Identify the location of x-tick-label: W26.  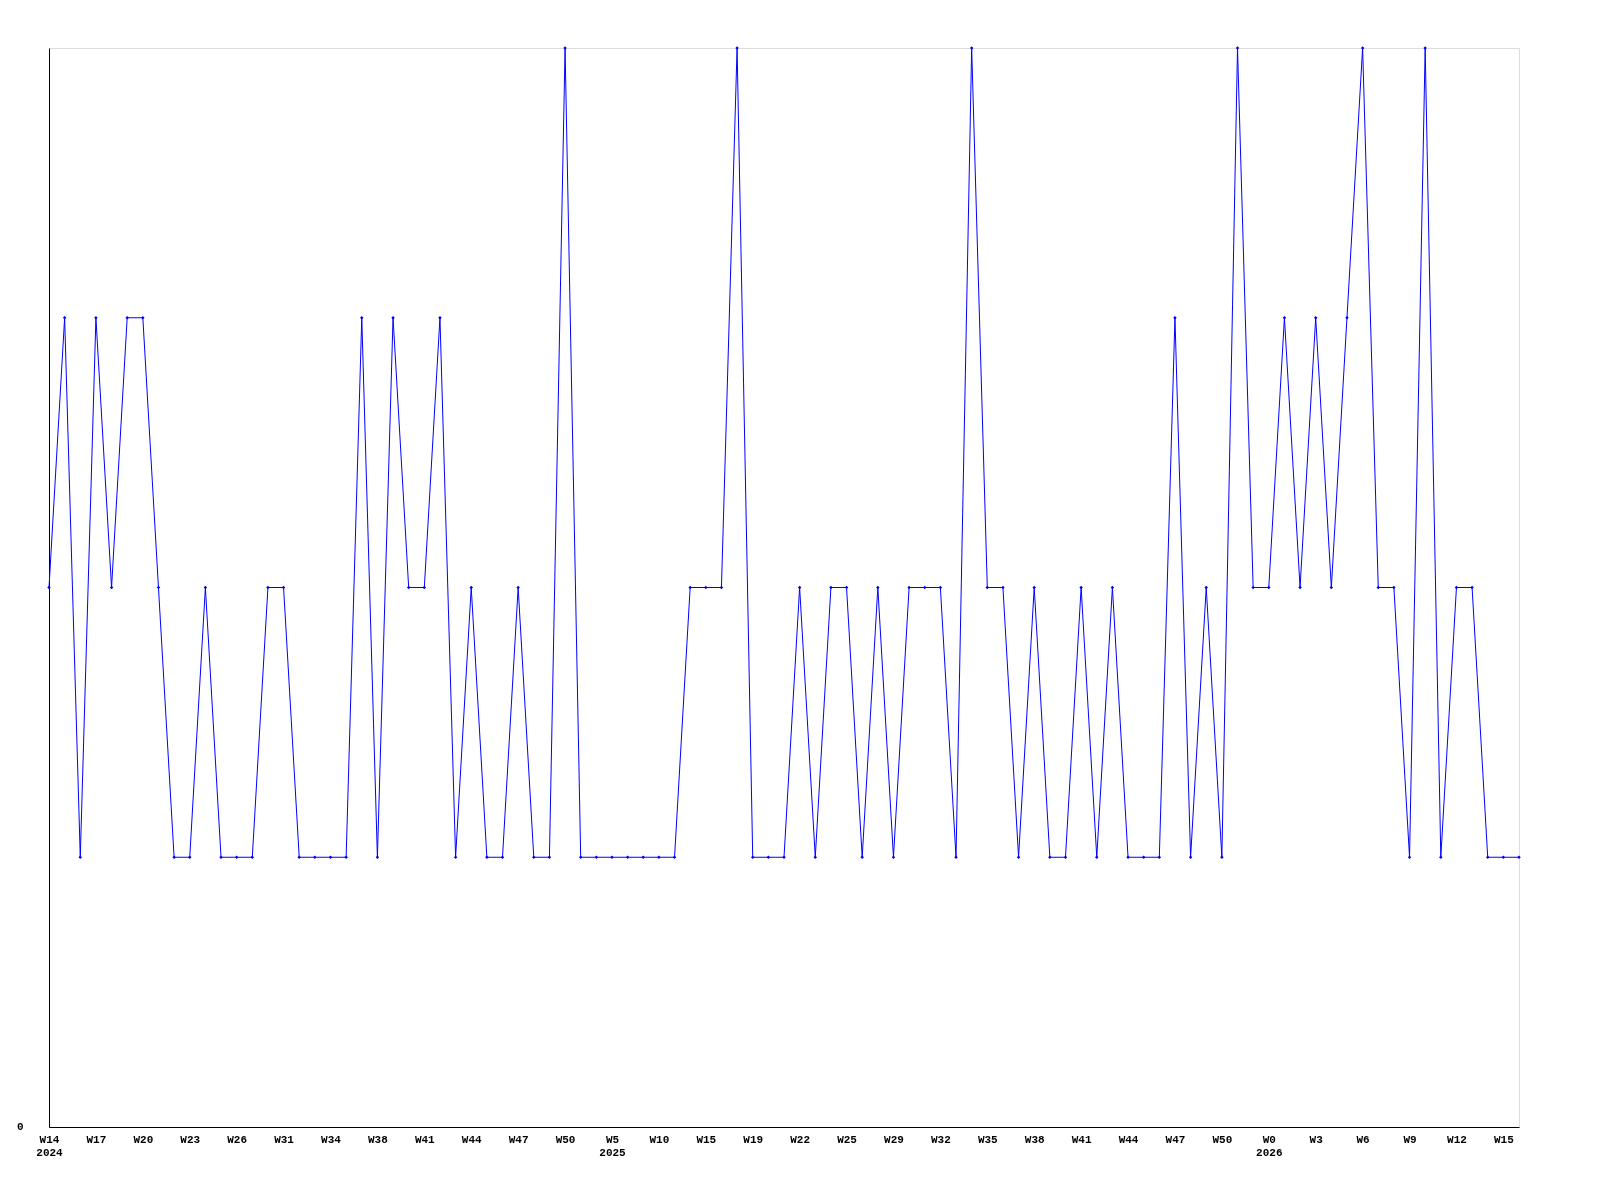
(237, 1139).